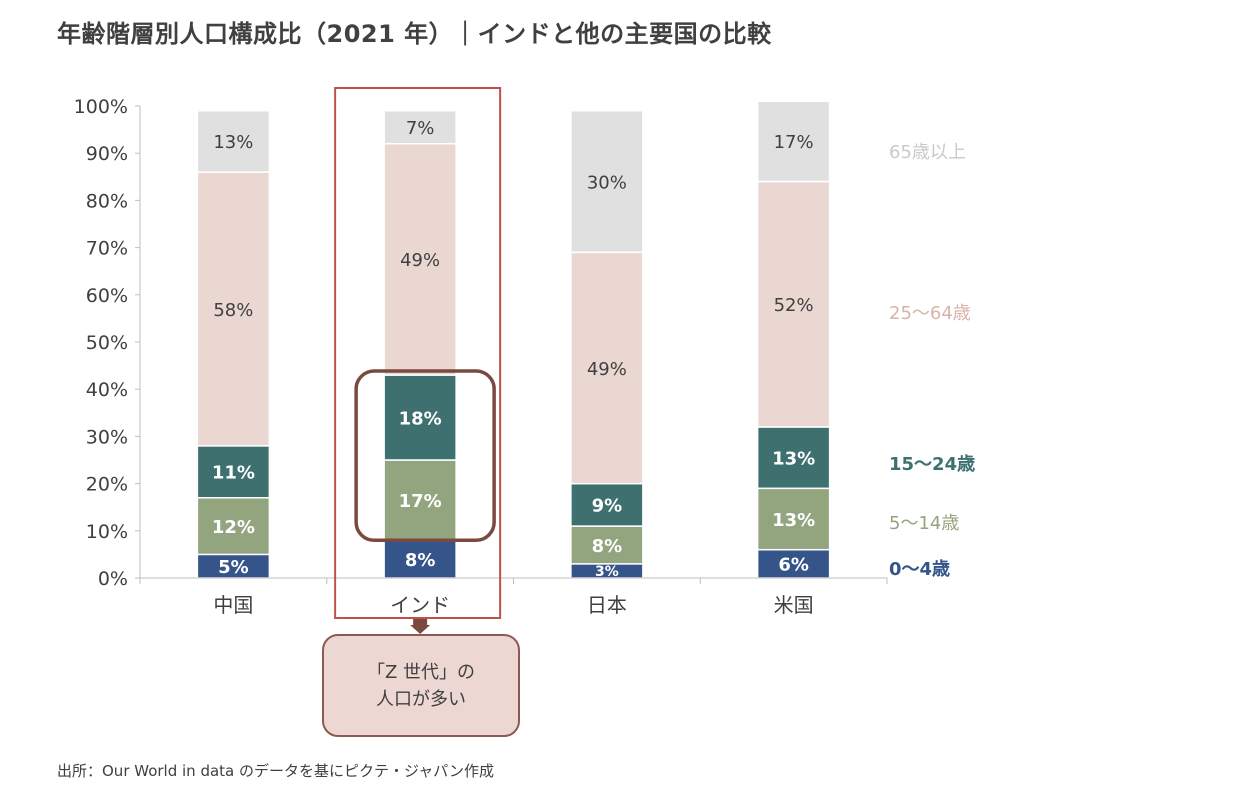  What do you see at coordinates (233, 310) in the screenshot?
I see `data-label: 58%` at bounding box center [233, 310].